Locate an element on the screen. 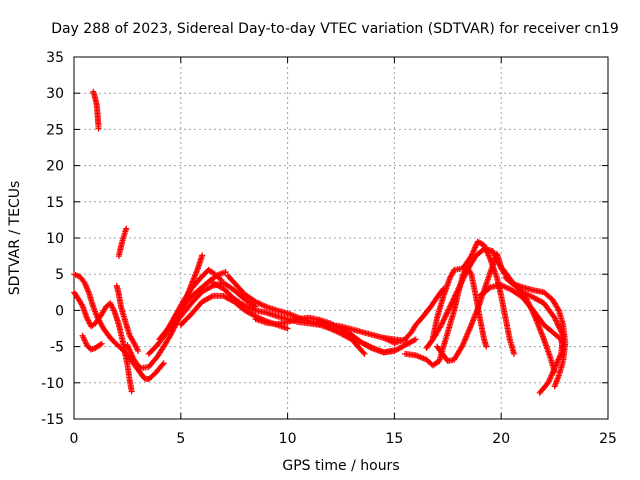 The image size is (640, 480). y-tick-label: 20 is located at coordinates (55, 167).